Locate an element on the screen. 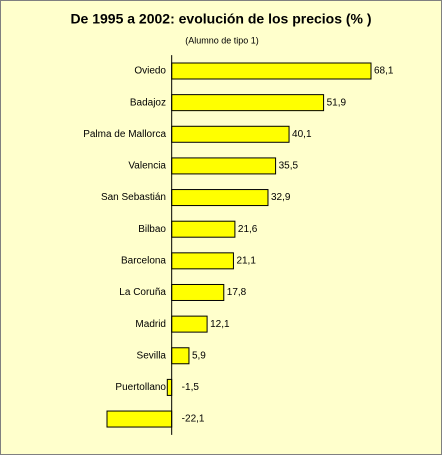  value-label: 32,9 is located at coordinates (281, 197).